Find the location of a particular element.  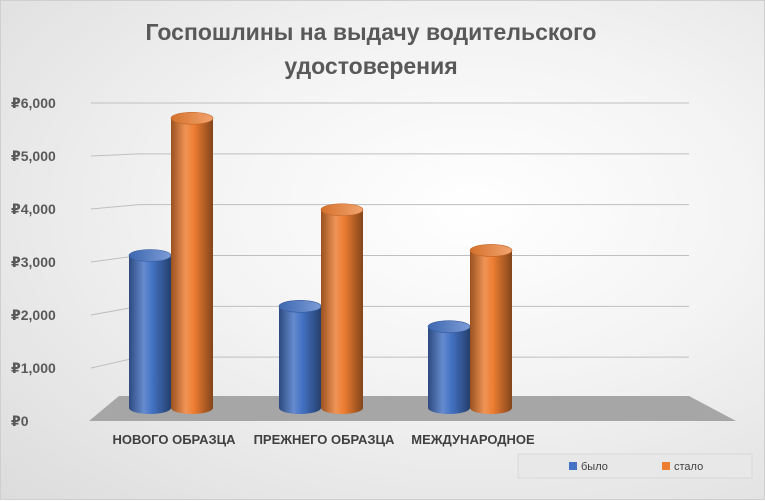

y-tick-label: ₽4,000 is located at coordinates (33, 209).